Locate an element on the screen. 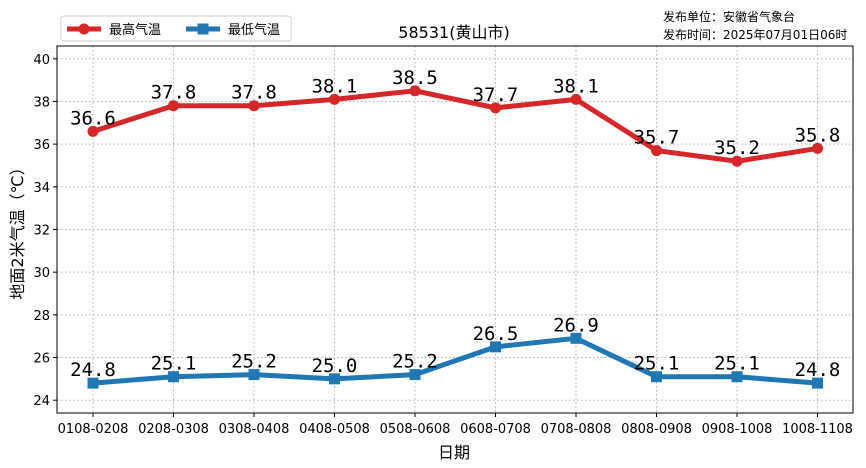 The height and width of the screenshot is (468, 866). y-tick-label: 32 is located at coordinates (41, 231).